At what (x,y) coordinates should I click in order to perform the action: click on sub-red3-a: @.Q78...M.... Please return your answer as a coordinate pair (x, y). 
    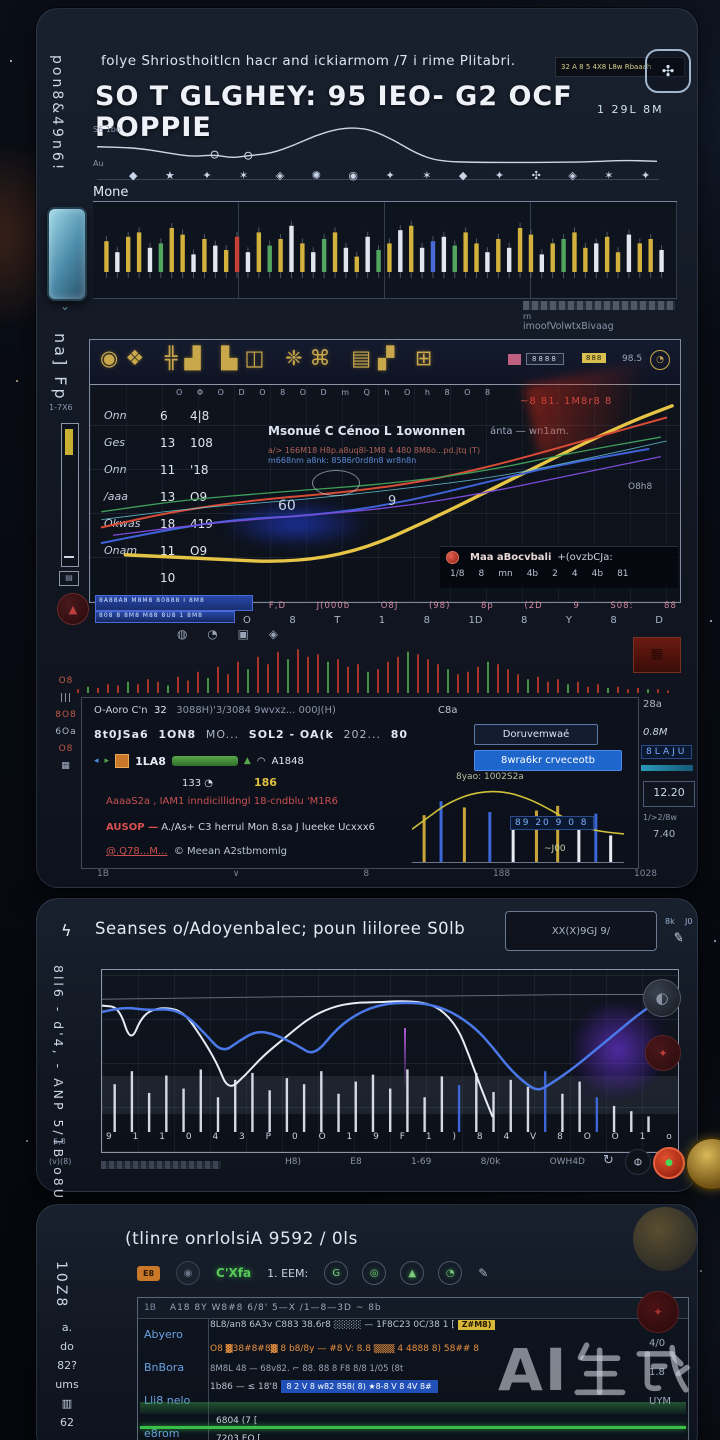
    Looking at the image, I should click on (137, 851).